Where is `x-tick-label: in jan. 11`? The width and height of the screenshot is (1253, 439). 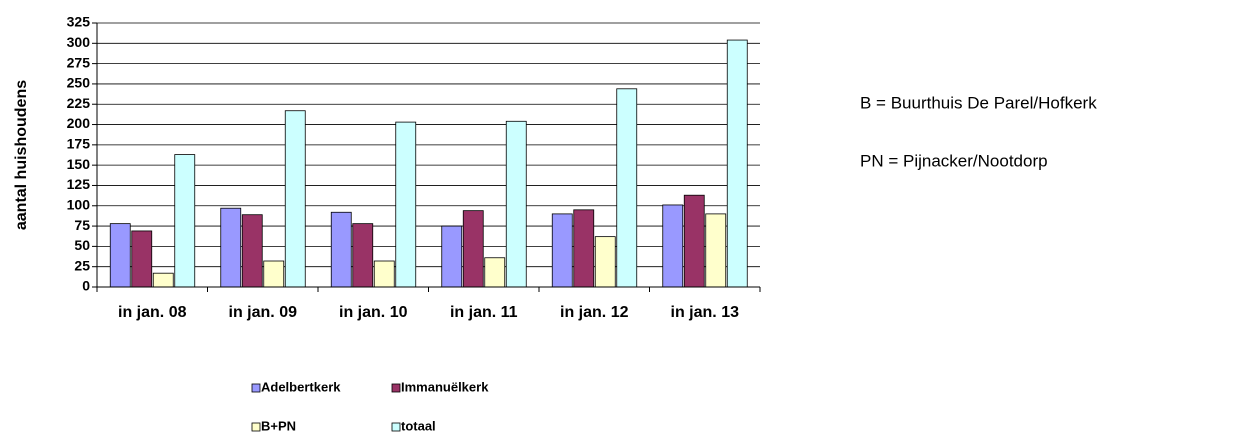
x-tick-label: in jan. 11 is located at coordinates (484, 312).